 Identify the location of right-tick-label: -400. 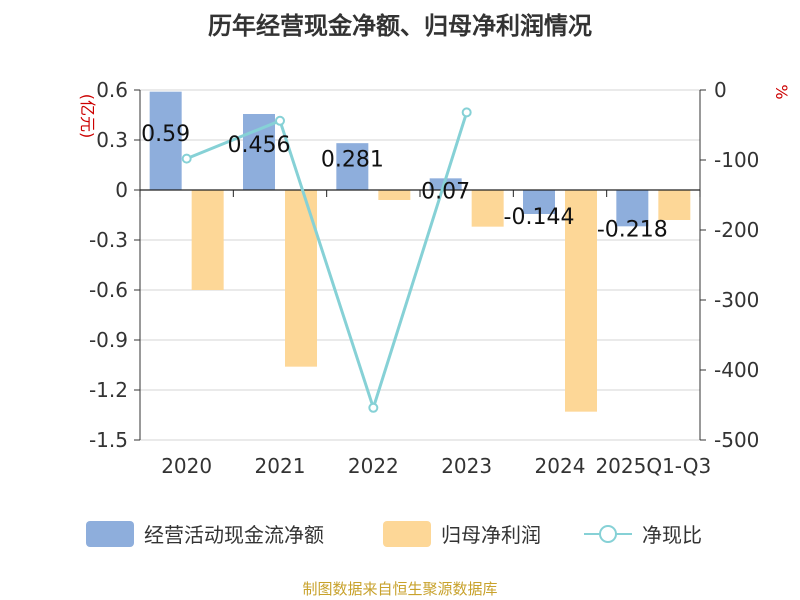
(736, 370).